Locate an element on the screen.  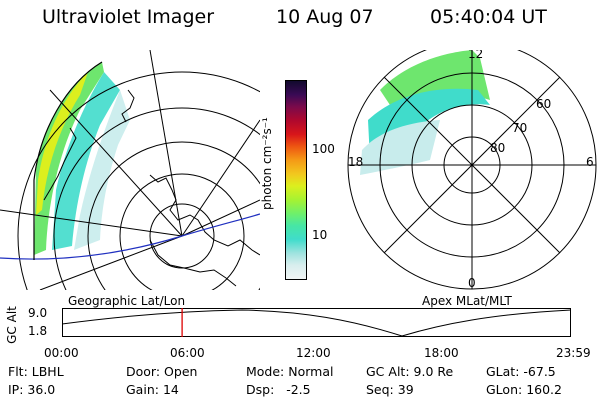
status-glon: GLon: 160.2 is located at coordinates (524, 389).